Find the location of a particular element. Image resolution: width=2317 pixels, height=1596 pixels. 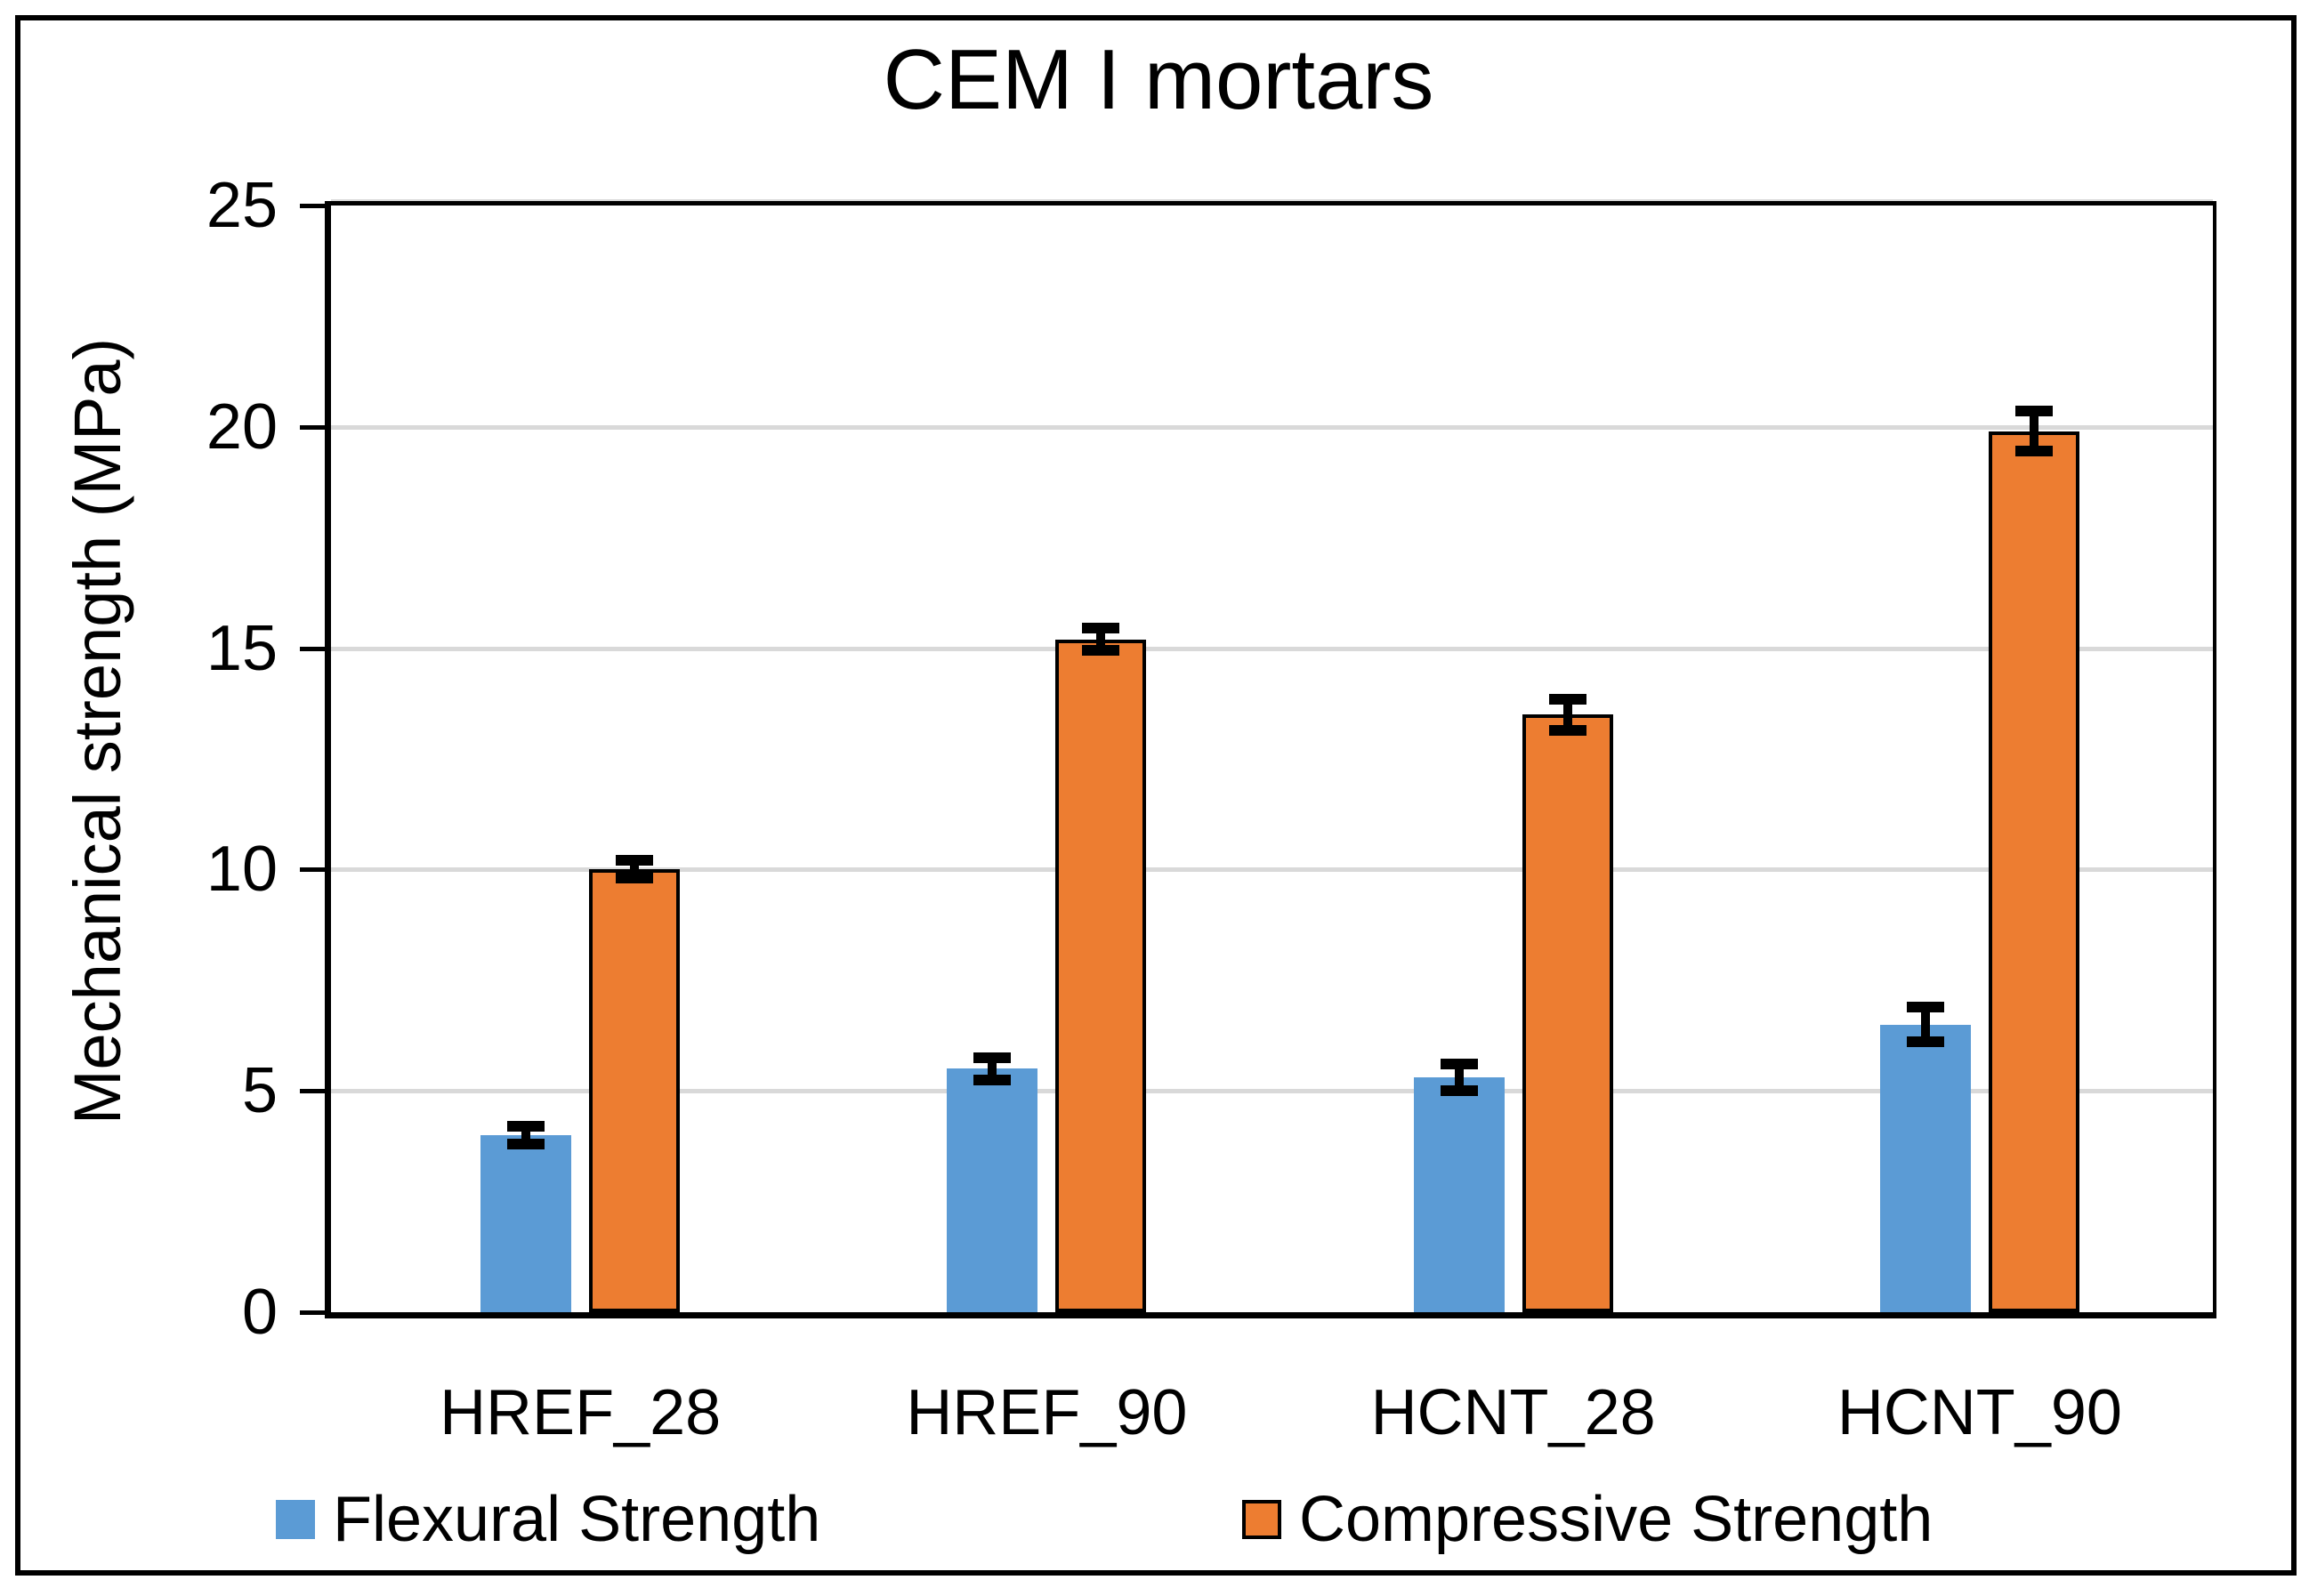

legend-label-flexural: Flexural Strength is located at coordinates (577, 1519).